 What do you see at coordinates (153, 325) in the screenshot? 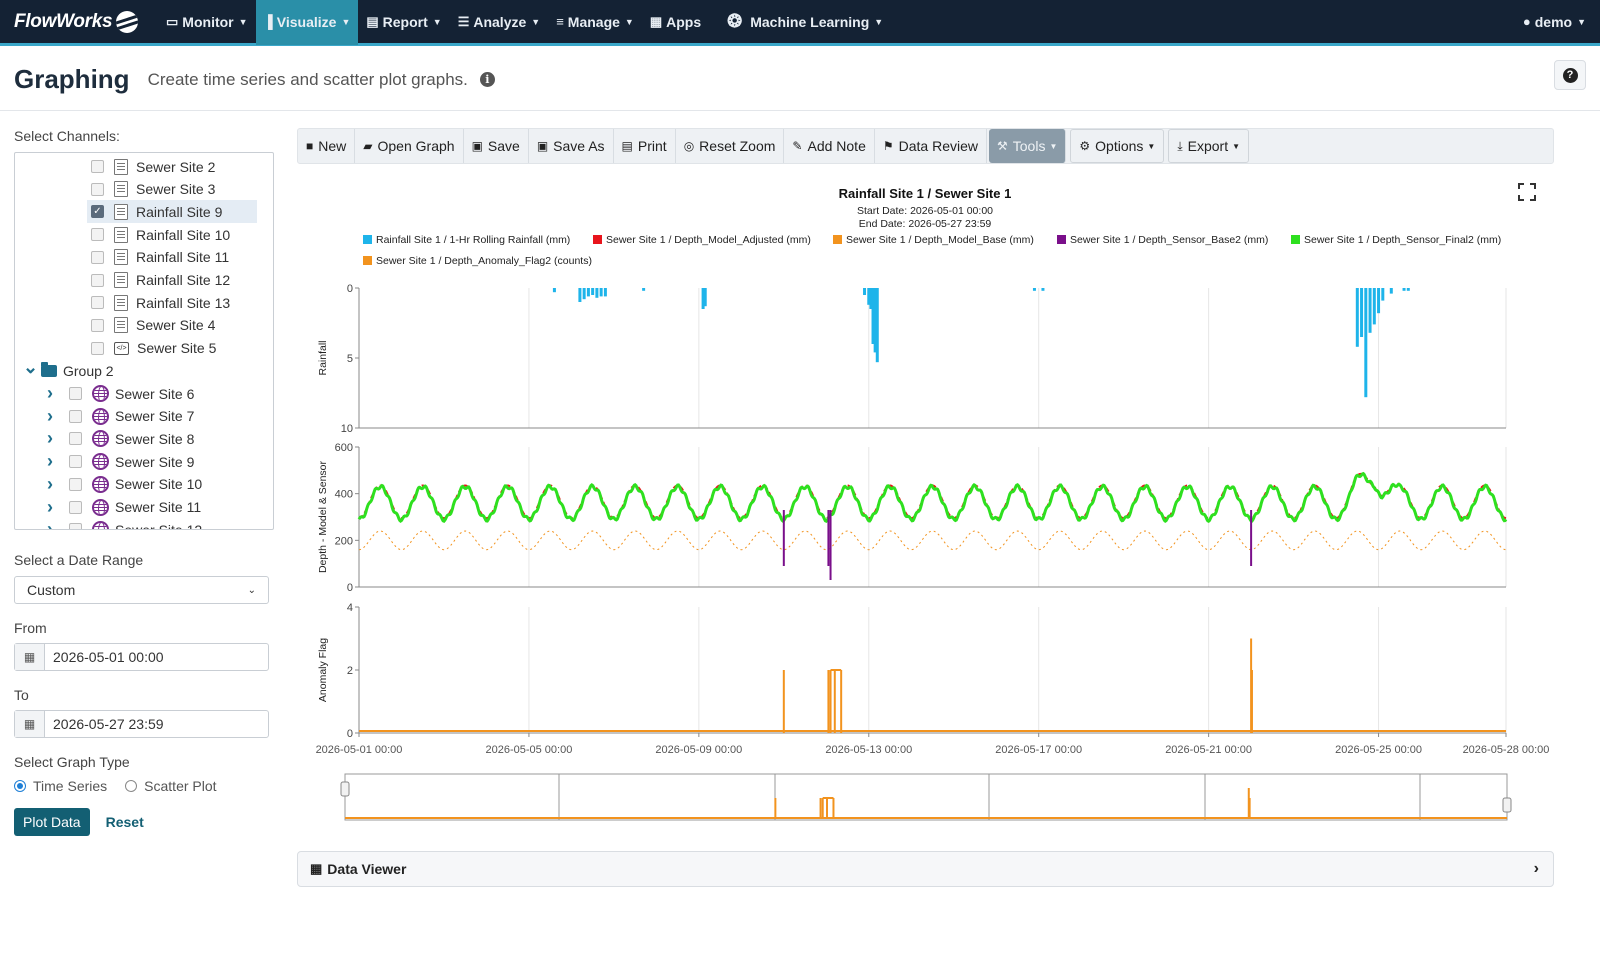
I see `tree-item: Sewer Site 4` at bounding box center [153, 325].